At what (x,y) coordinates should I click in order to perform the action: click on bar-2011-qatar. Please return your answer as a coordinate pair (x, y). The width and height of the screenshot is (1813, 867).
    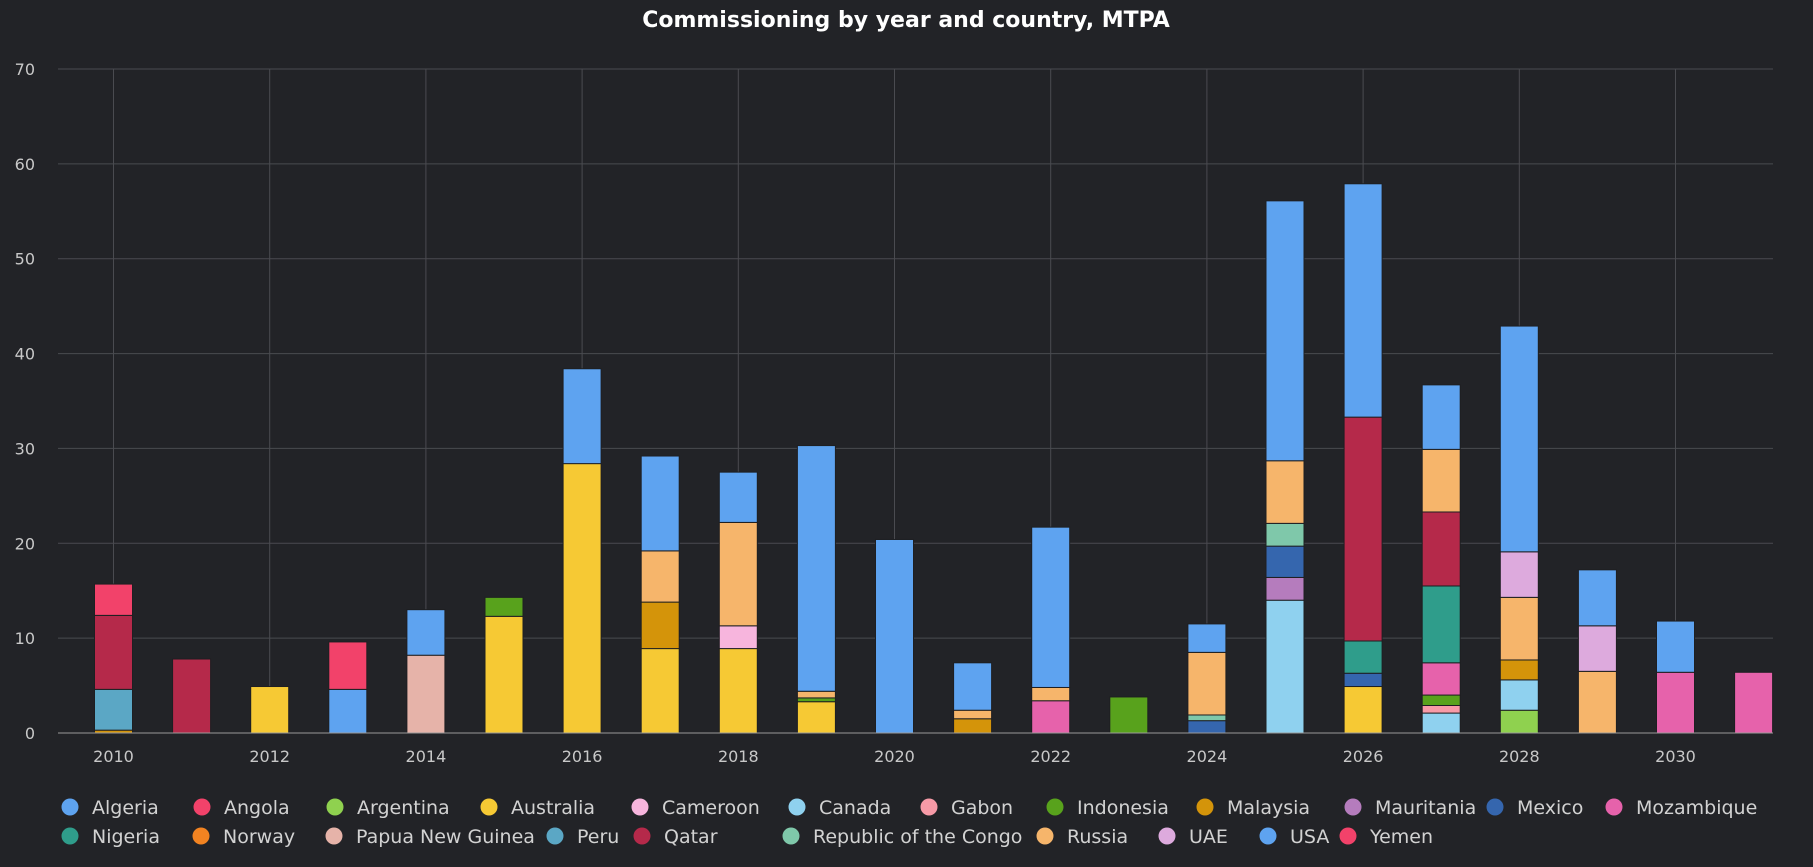
    Looking at the image, I should click on (192, 696).